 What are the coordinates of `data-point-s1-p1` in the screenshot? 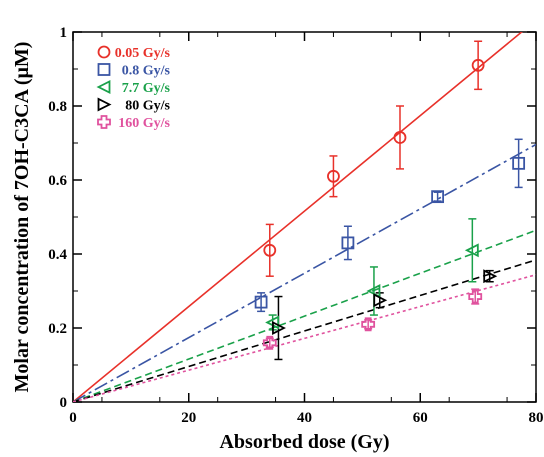 It's located at (348, 243).